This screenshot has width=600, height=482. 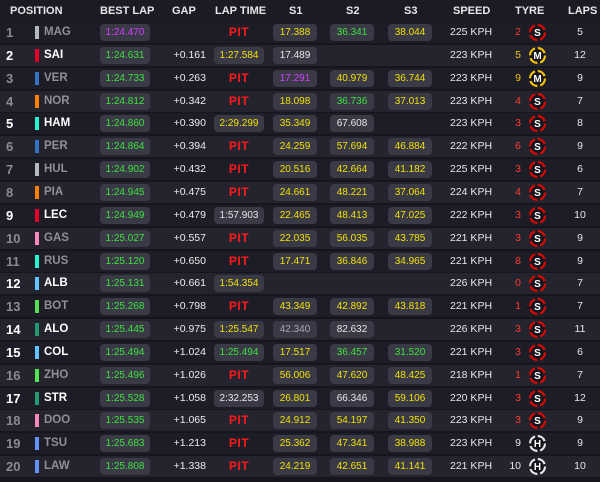 I want to click on tyre-age: 8, so click(x=518, y=260).